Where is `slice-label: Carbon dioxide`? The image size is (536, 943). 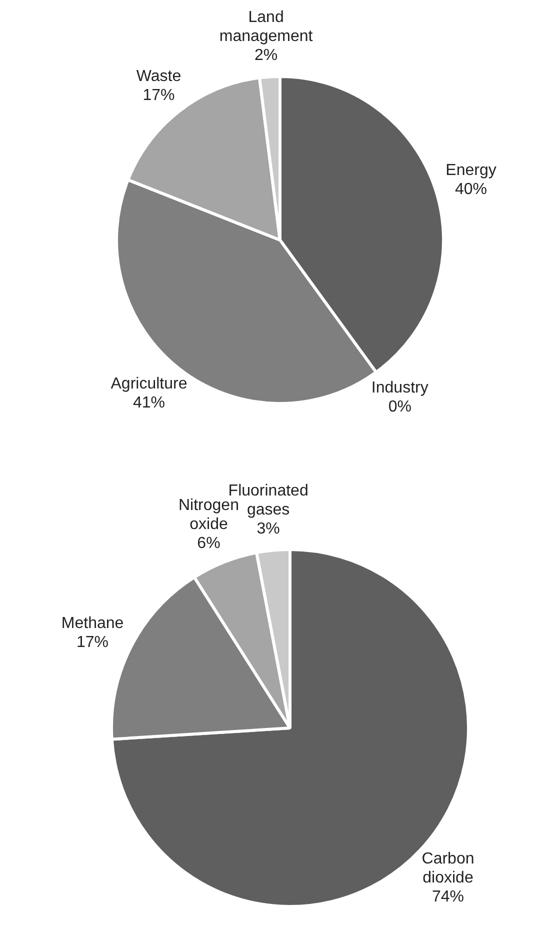 slice-label: Carbon dioxide is located at coordinates (448, 868).